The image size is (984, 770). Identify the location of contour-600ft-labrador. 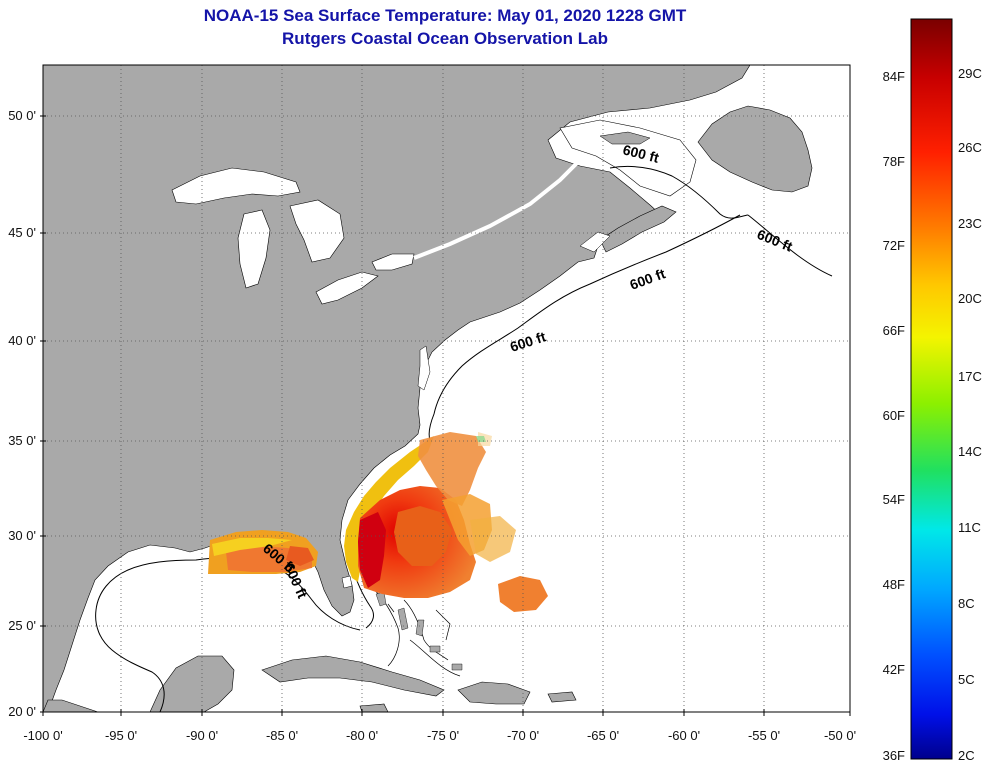
(679, 192).